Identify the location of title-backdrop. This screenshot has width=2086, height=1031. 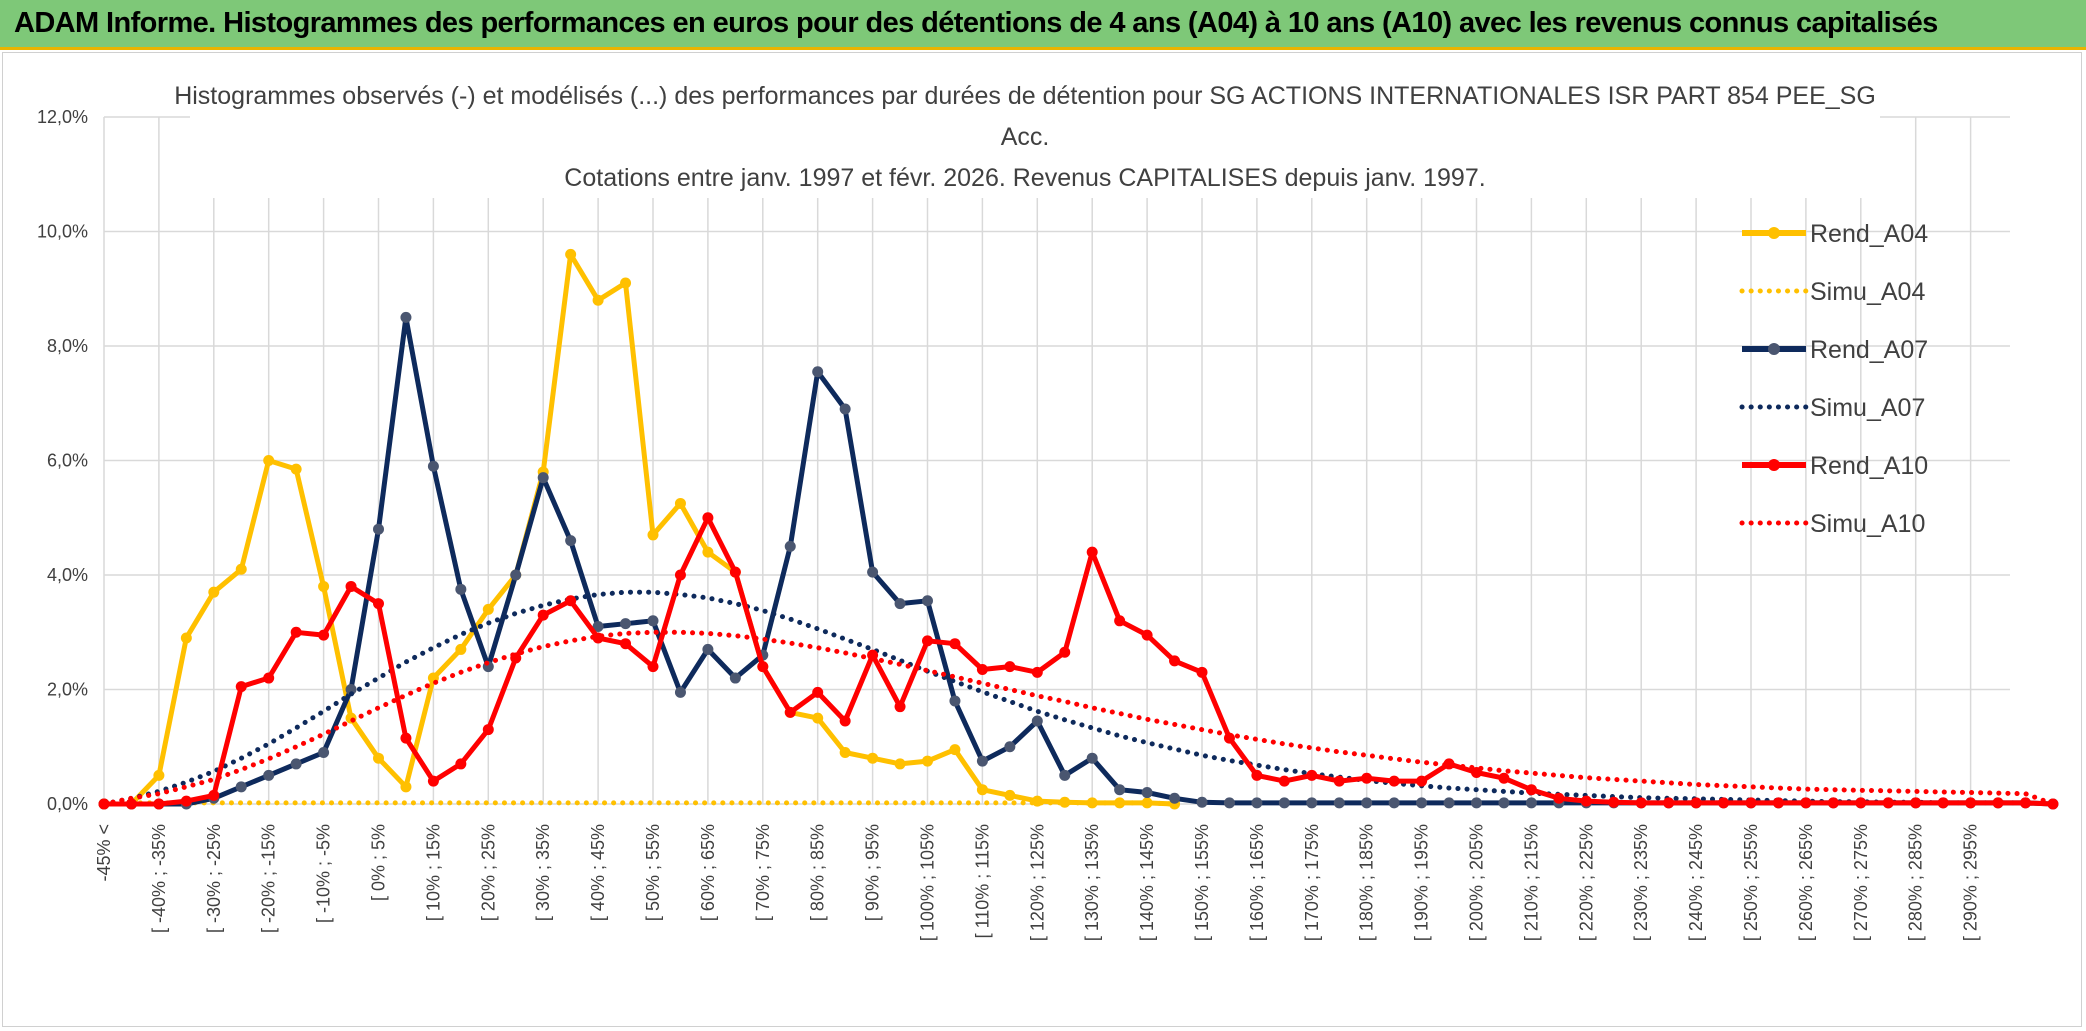
(1035, 136).